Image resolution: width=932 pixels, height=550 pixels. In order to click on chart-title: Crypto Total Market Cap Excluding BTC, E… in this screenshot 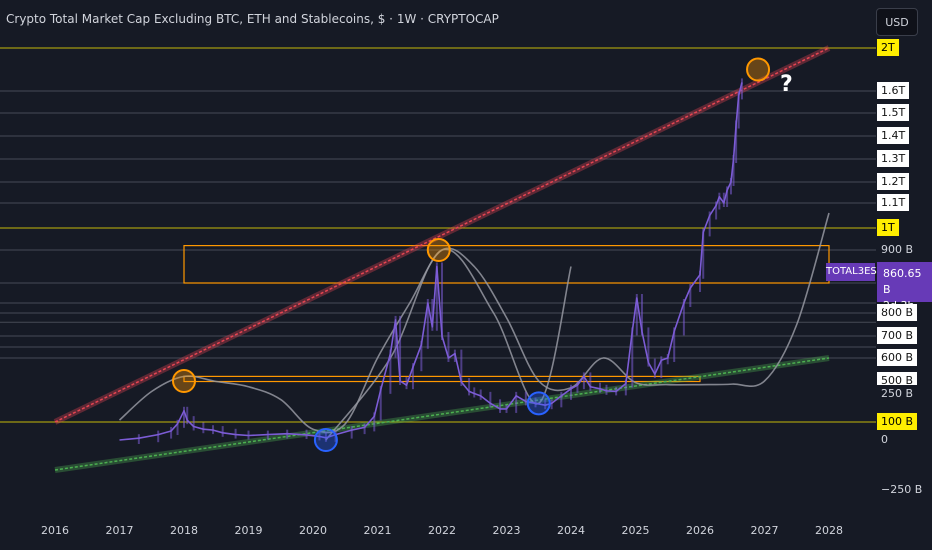, I will do `click(252, 19)`.